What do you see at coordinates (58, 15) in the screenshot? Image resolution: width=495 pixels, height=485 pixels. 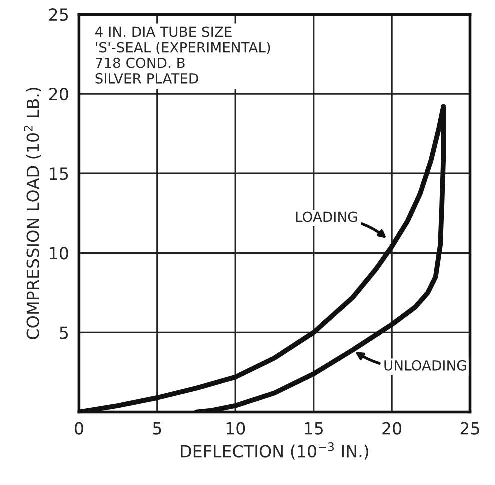 I see `y-tick-label: 25` at bounding box center [58, 15].